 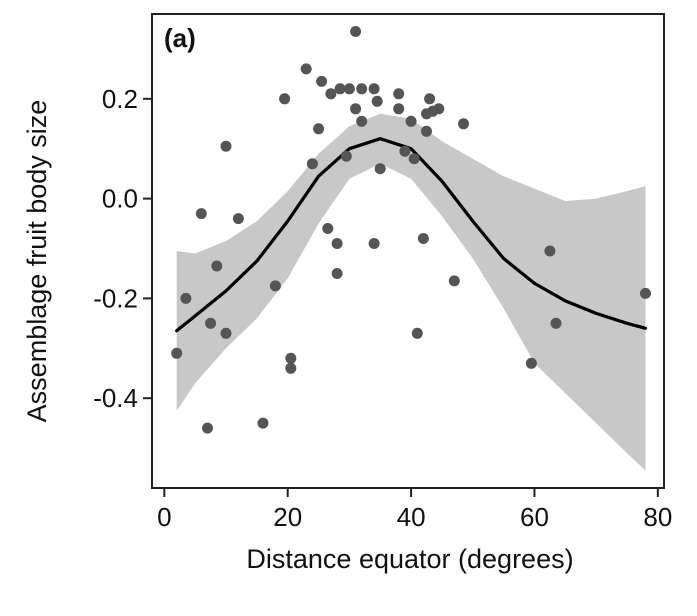 What do you see at coordinates (180, 38) in the screenshot?
I see `panel-label: (a)` at bounding box center [180, 38].